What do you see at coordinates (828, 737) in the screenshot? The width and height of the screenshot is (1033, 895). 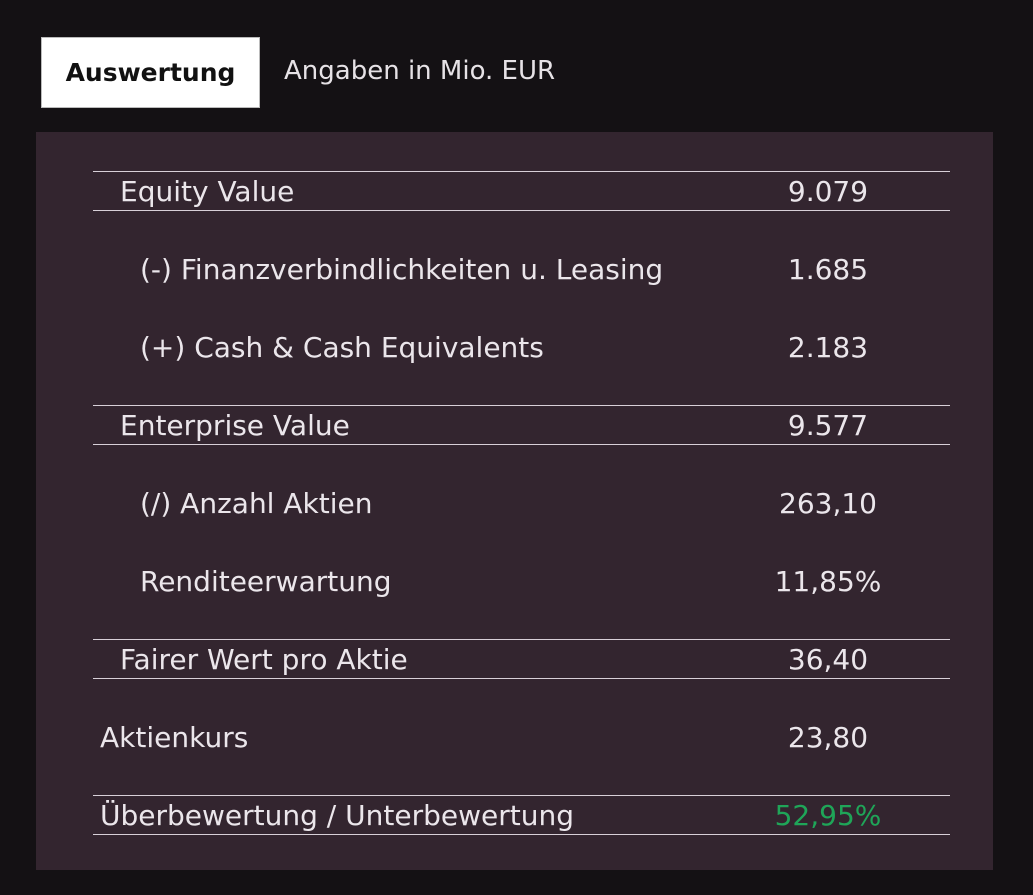 I see `row-value: 23,80` at bounding box center [828, 737].